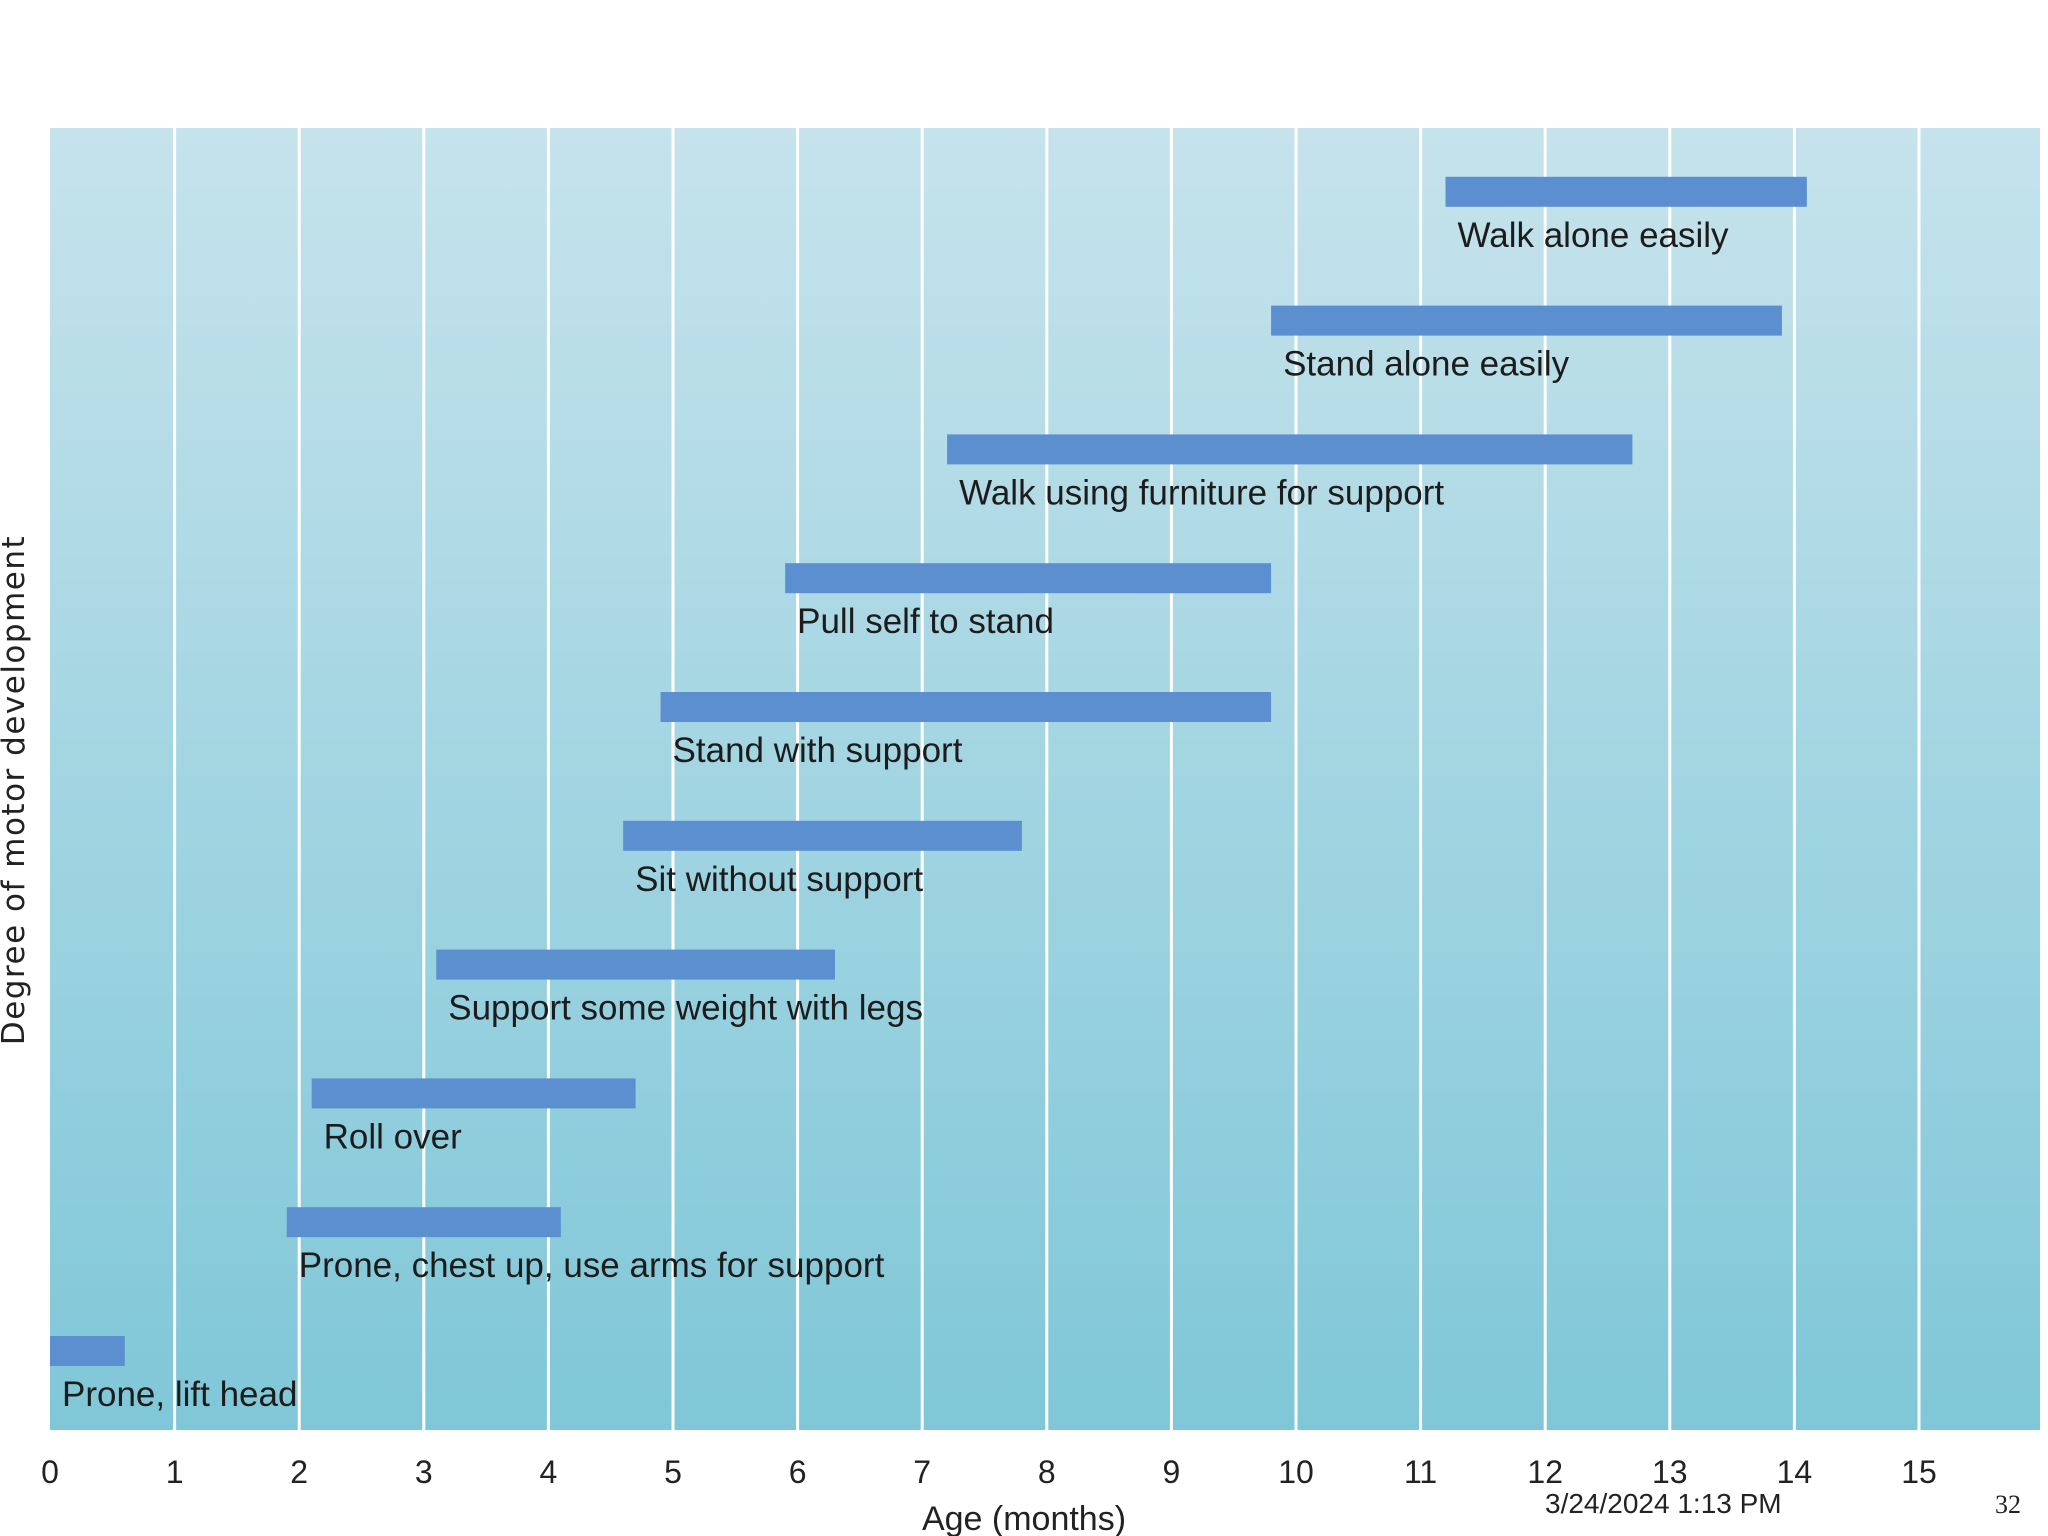 The width and height of the screenshot is (2048, 1536). Describe the element at coordinates (922, 1472) in the screenshot. I see `x-tick-label: 7` at that location.